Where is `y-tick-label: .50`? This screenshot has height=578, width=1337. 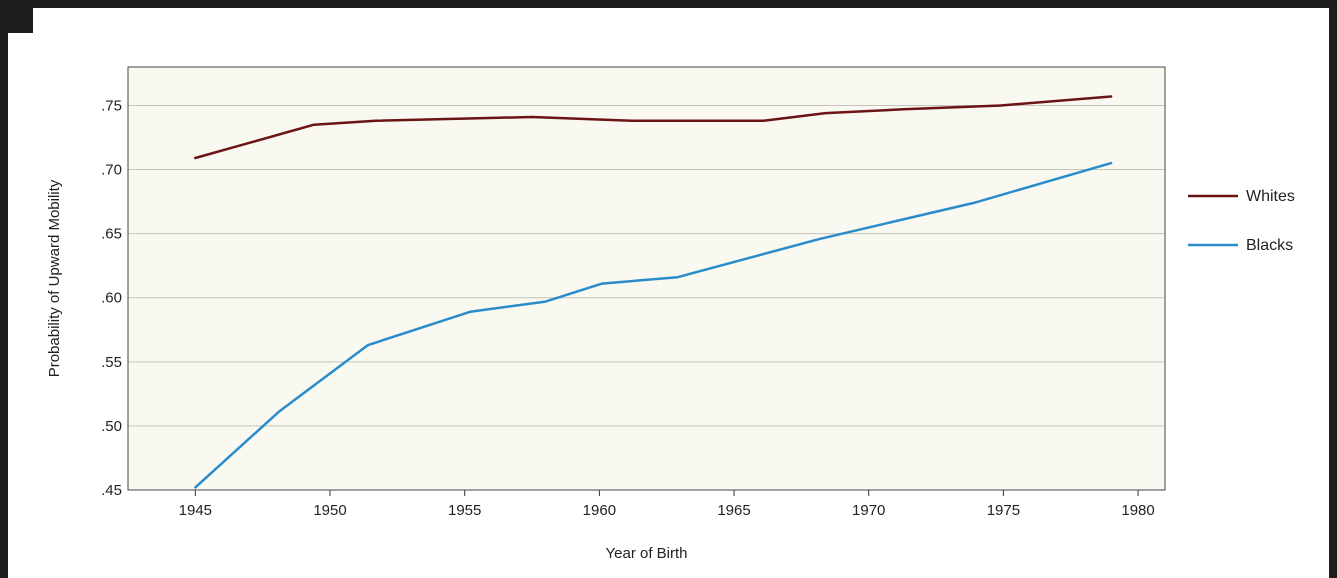 y-tick-label: .50 is located at coordinates (111, 426).